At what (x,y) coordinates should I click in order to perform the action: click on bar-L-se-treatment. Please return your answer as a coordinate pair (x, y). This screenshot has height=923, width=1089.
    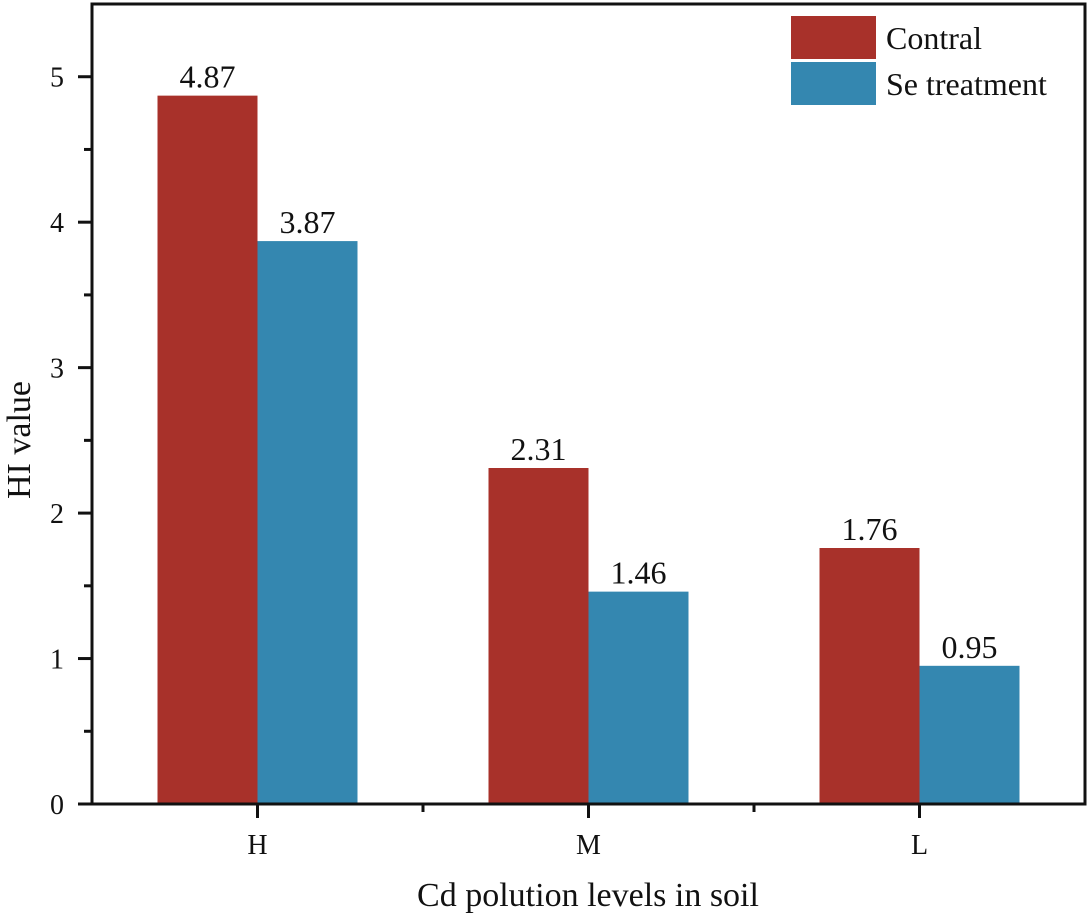
    Looking at the image, I should click on (969, 734).